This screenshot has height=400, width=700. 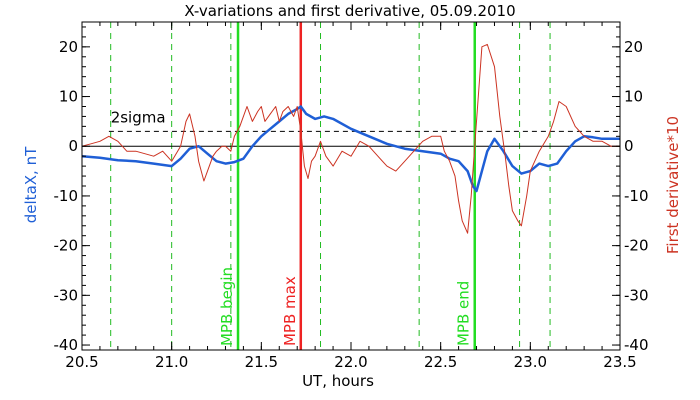 What do you see at coordinates (633, 47) in the screenshot?
I see `y-tick-label-right: 20` at bounding box center [633, 47].